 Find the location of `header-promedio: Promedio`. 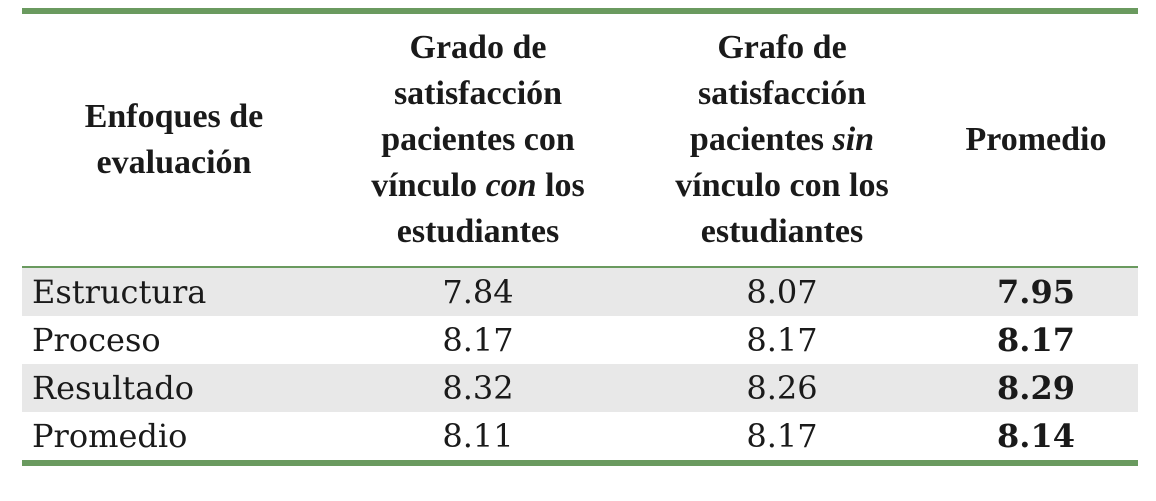

header-promedio: Promedio is located at coordinates (1036, 139).